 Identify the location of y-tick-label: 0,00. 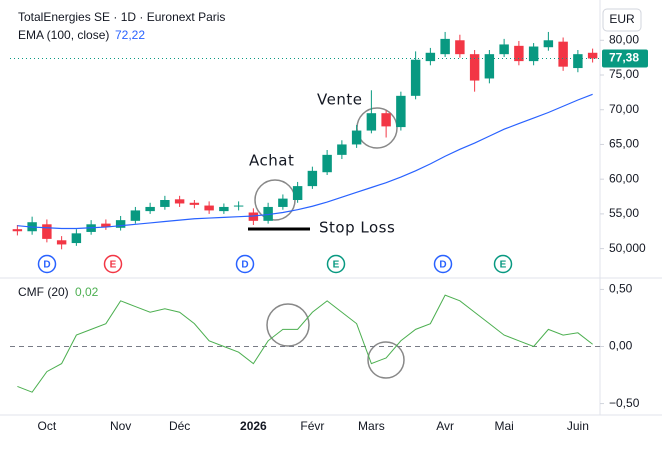
(621, 346).